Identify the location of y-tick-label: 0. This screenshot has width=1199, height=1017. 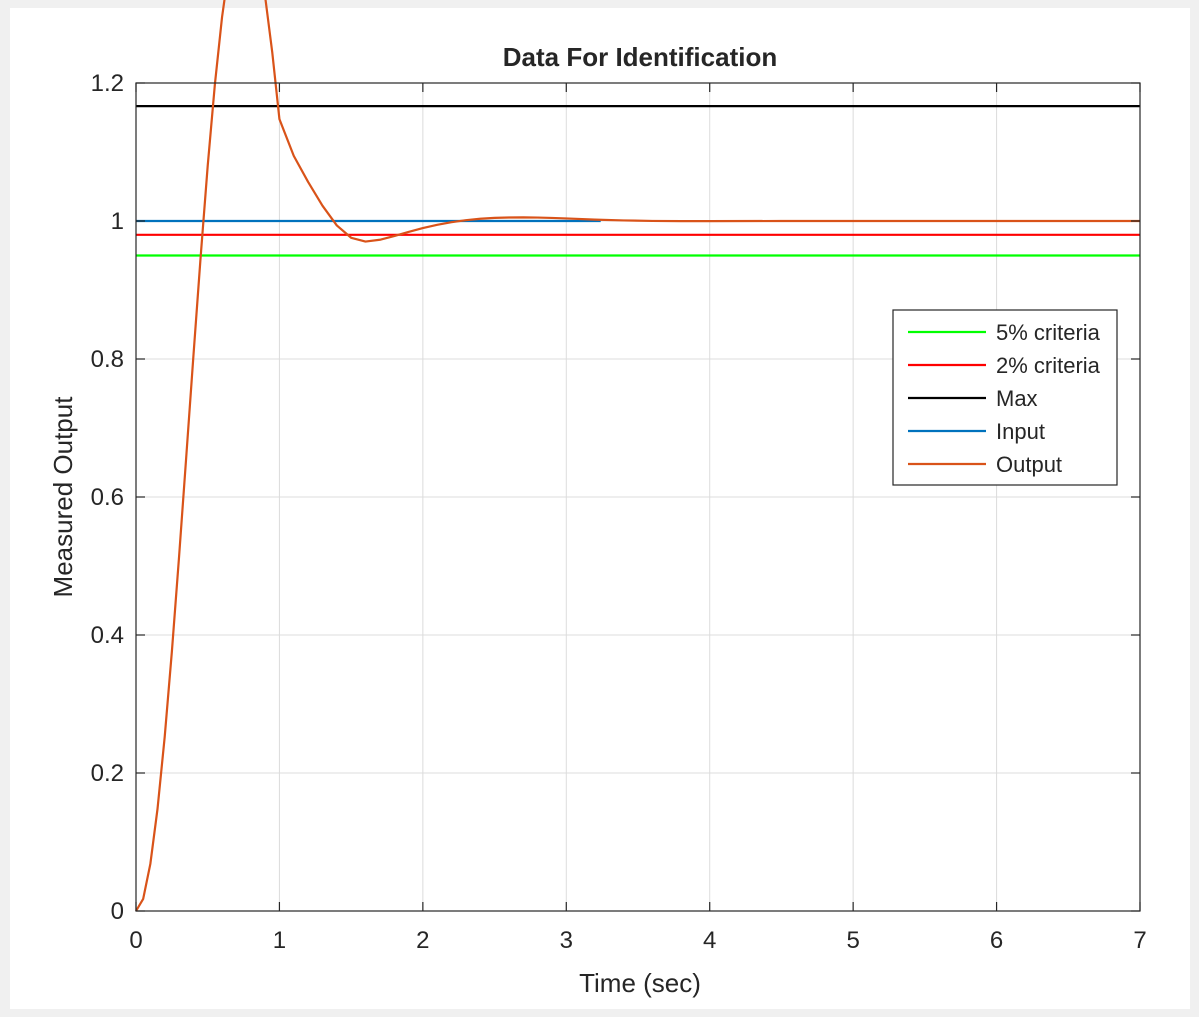
(117, 911).